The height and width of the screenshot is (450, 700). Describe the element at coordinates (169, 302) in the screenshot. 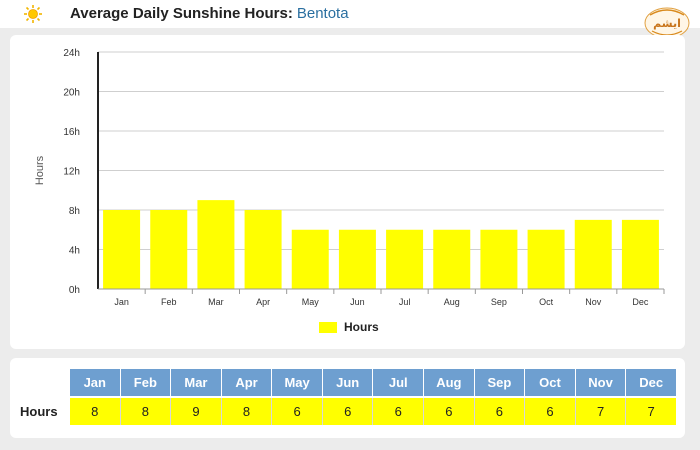

I see `x-tick-label: Feb` at that location.